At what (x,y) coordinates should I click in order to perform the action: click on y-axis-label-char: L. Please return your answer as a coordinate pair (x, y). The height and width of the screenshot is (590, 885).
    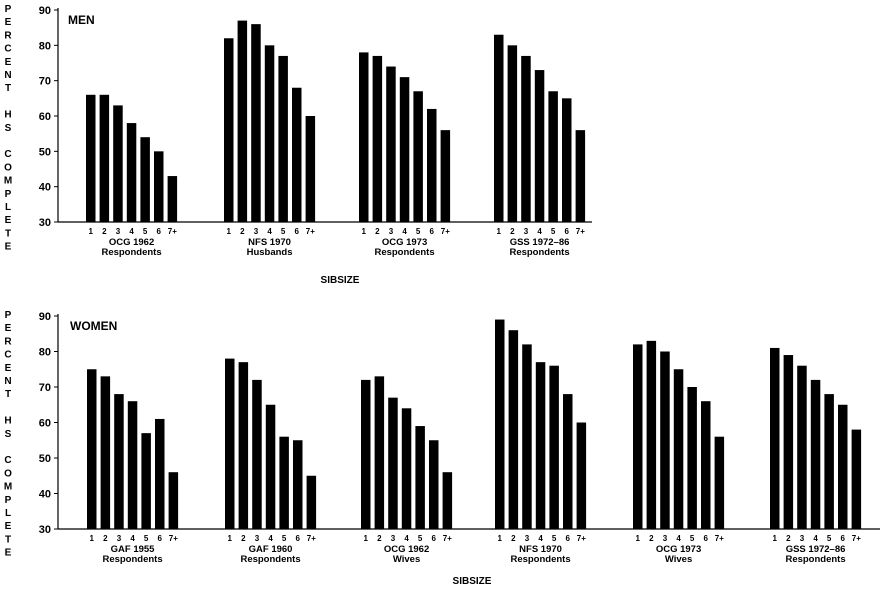
    Looking at the image, I should click on (8, 513).